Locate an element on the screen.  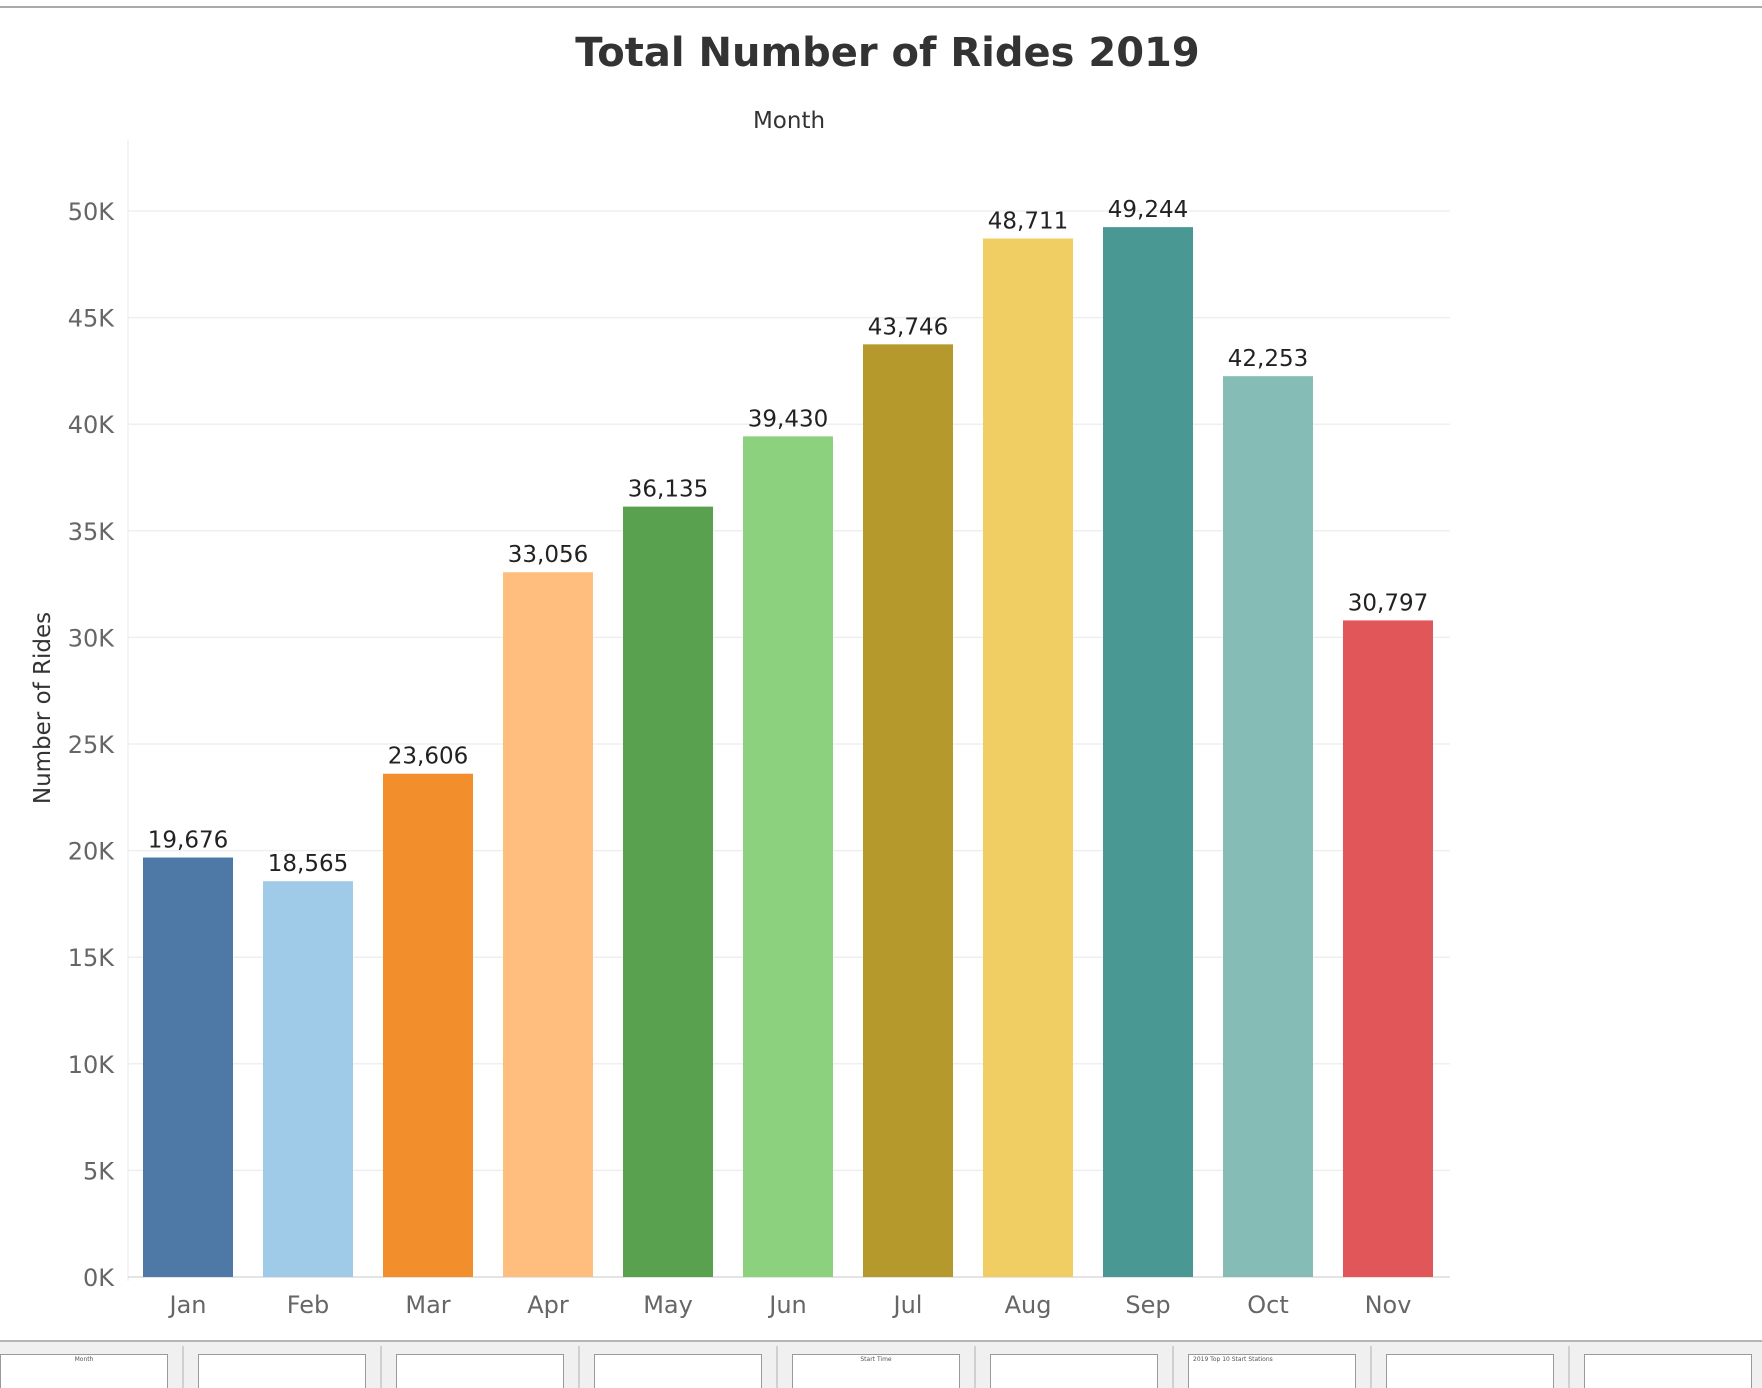
x-axis-header: Month is located at coordinates (789, 121).